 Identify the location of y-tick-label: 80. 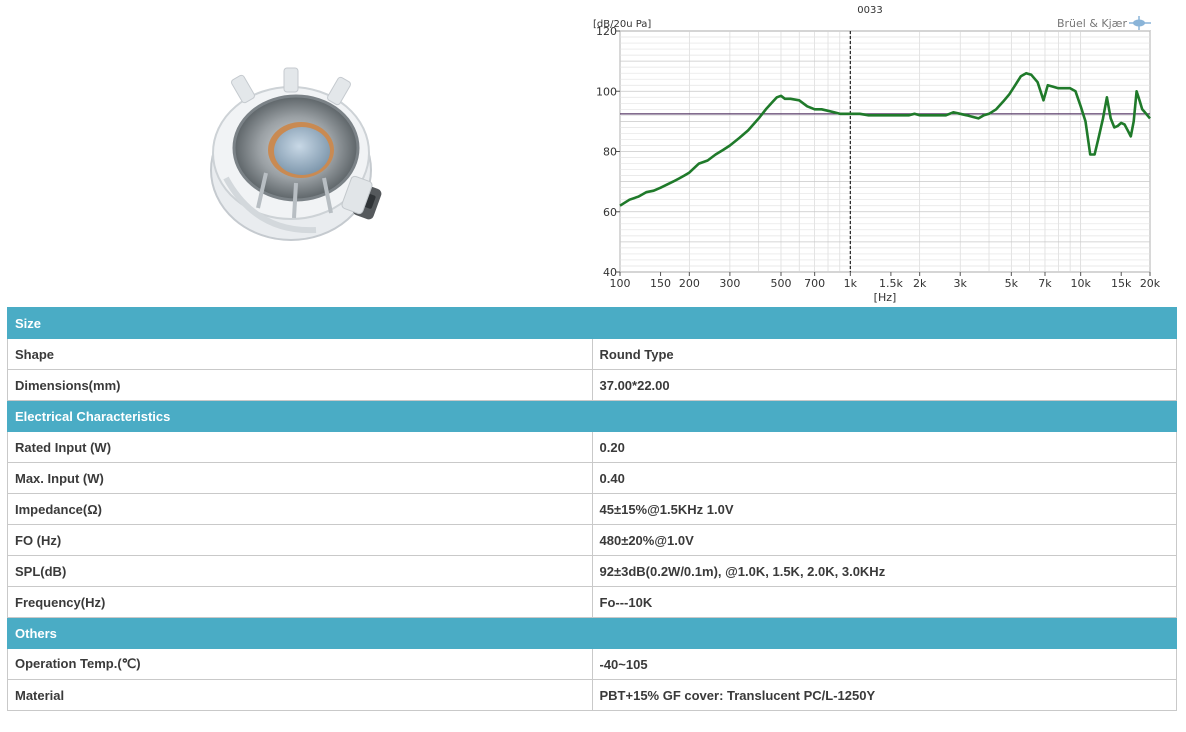
(610, 152).